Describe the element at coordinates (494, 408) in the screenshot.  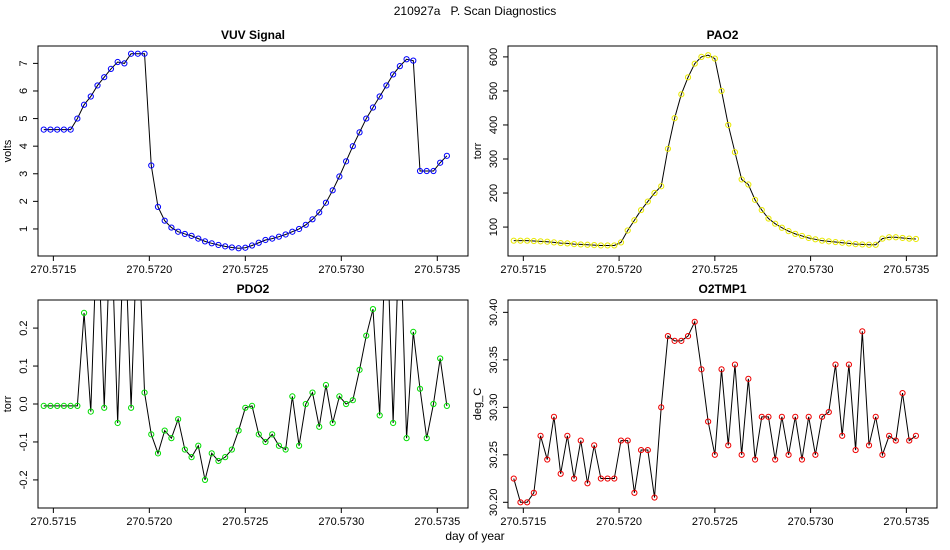
I see `y-tick-label: 30.30` at that location.